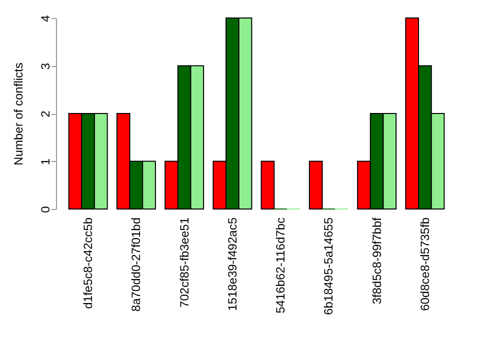 This screenshot has width=500, height=350. I want to click on x-tick-label: 60d8ce8-d5735fb, so click(425, 264).